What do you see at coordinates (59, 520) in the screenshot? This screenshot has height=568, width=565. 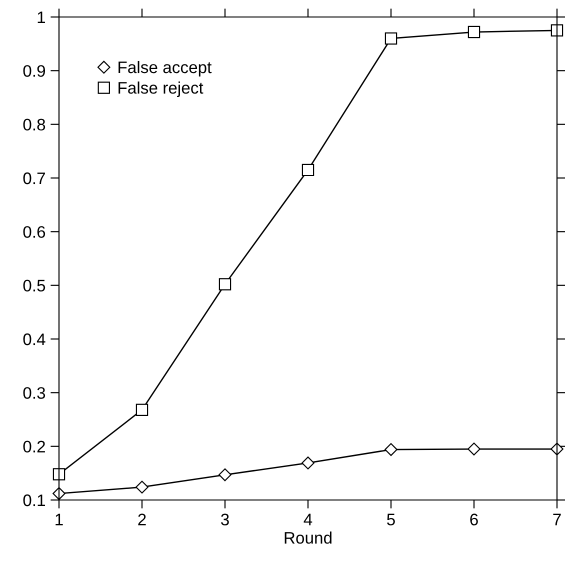 I see `x-tick-label: 1` at bounding box center [59, 520].